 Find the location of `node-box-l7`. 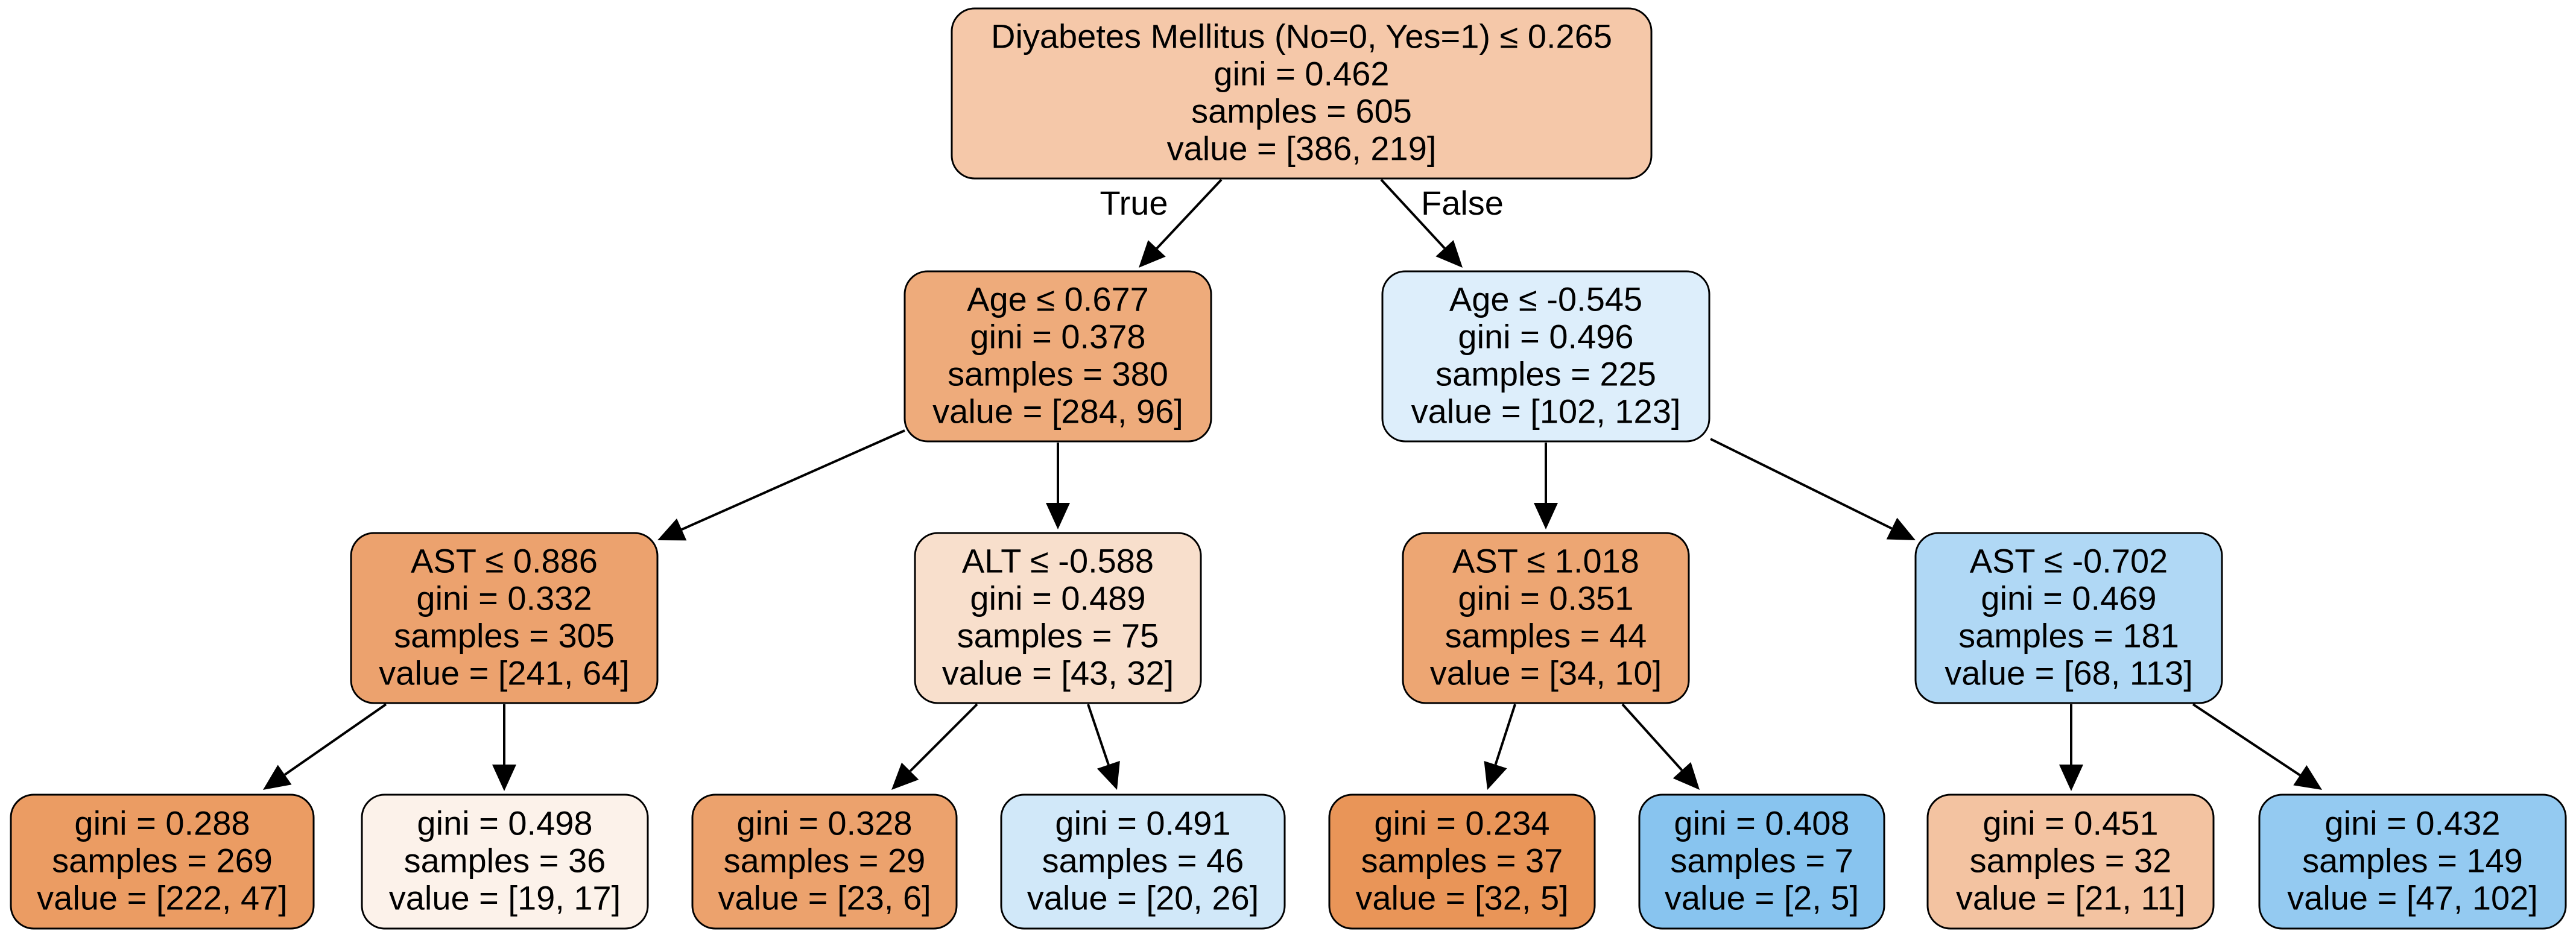

node-box-l7 is located at coordinates (2070, 861).